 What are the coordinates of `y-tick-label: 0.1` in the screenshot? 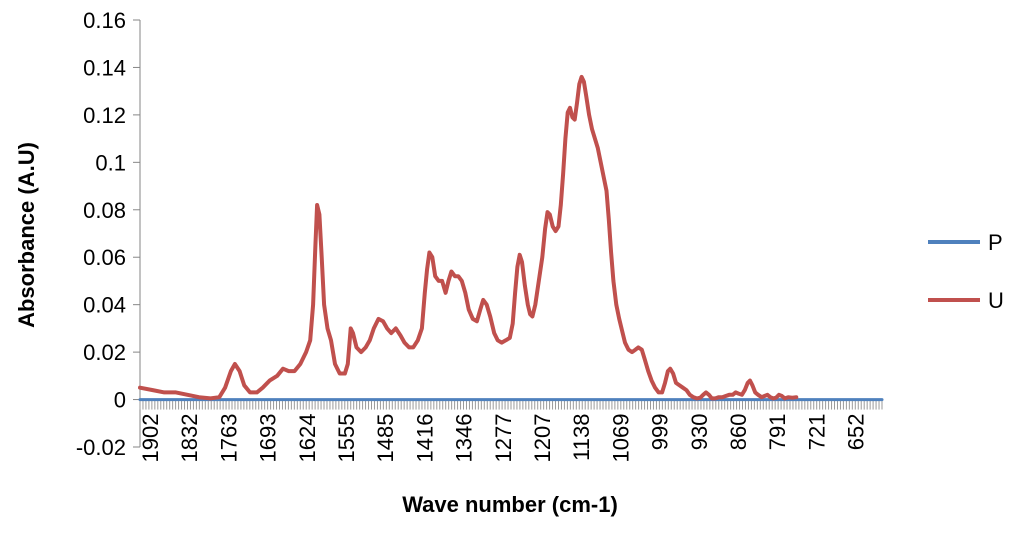 It's located at (110, 162).